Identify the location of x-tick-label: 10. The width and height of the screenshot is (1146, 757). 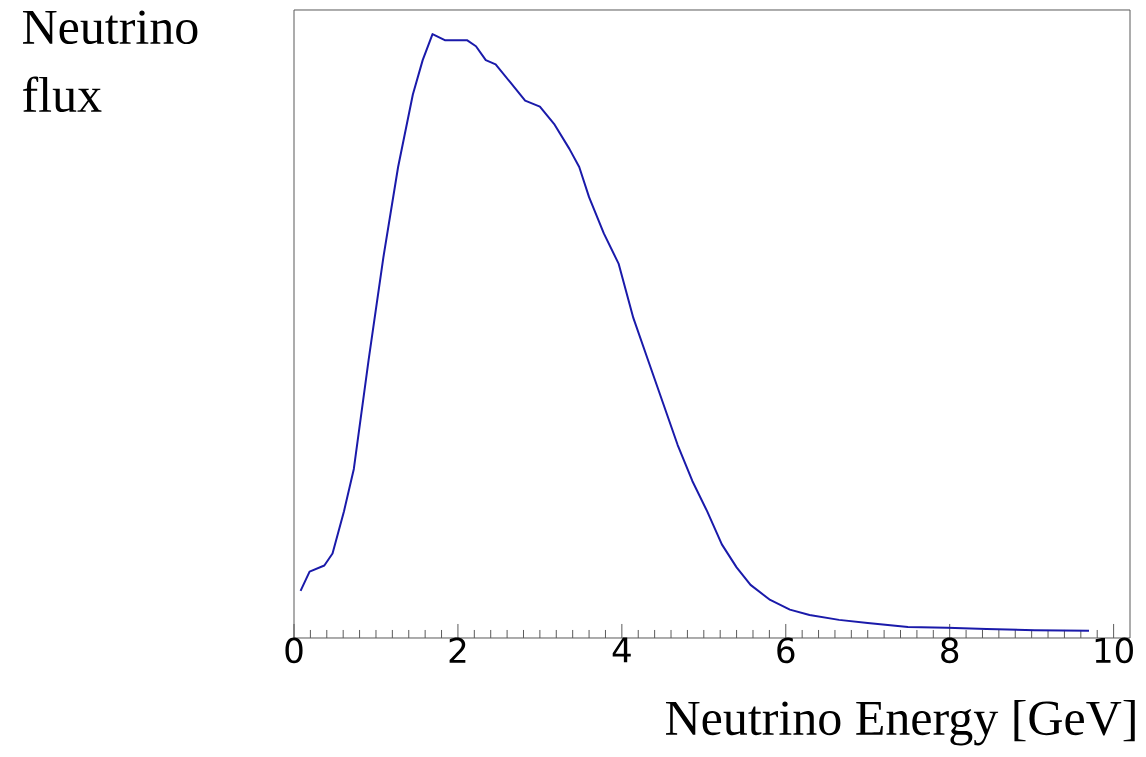
(1114, 650).